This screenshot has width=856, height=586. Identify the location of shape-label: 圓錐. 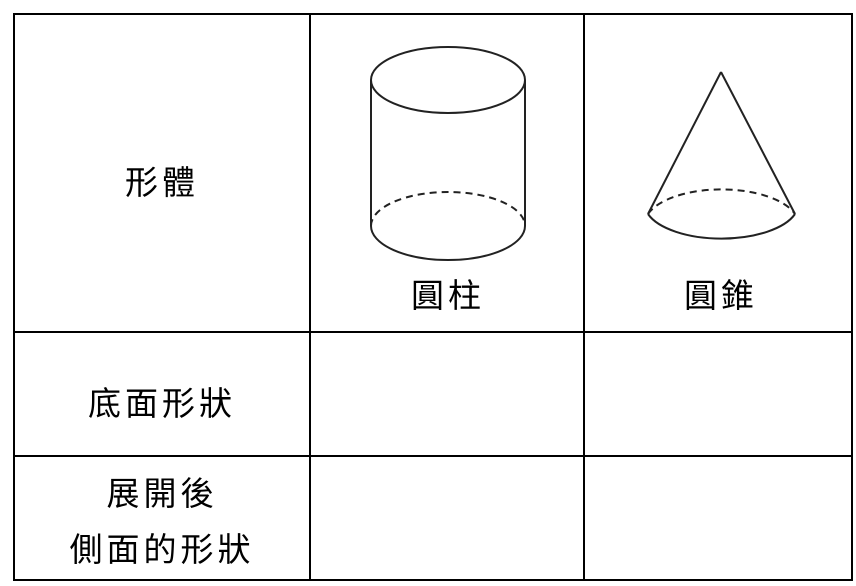
(721, 295).